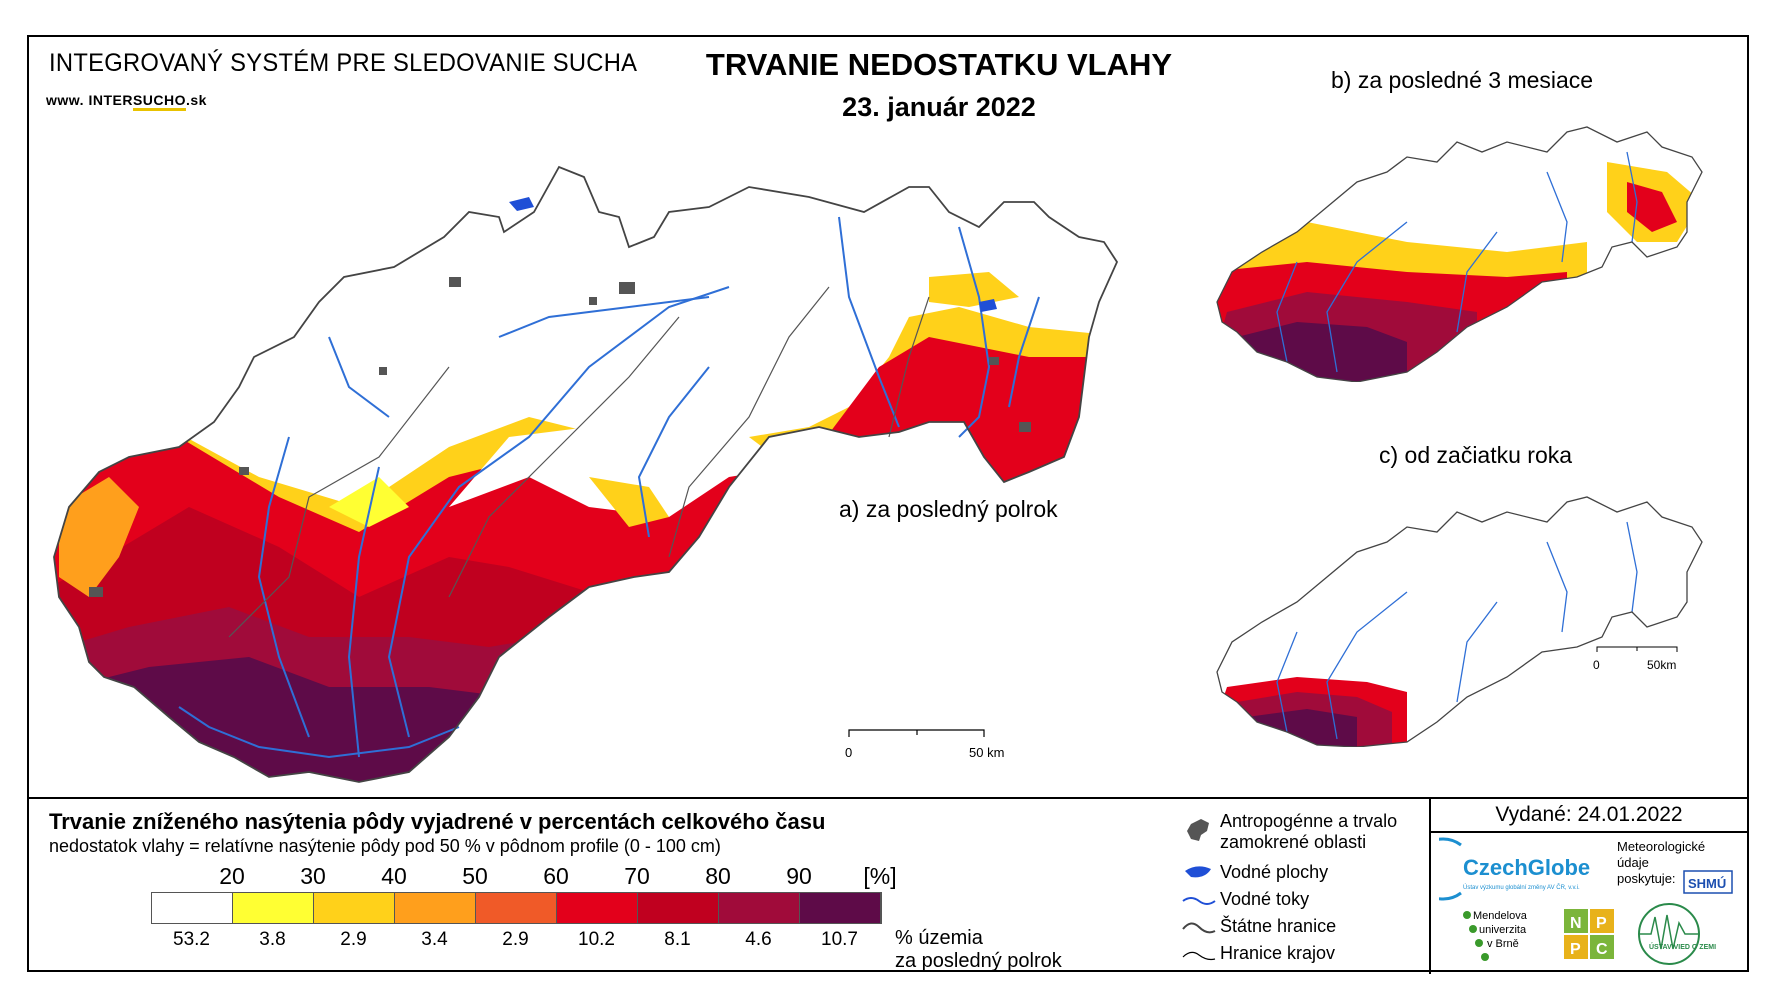 The height and width of the screenshot is (1003, 1772). I want to click on colorbar-tick: 60, so click(556, 876).